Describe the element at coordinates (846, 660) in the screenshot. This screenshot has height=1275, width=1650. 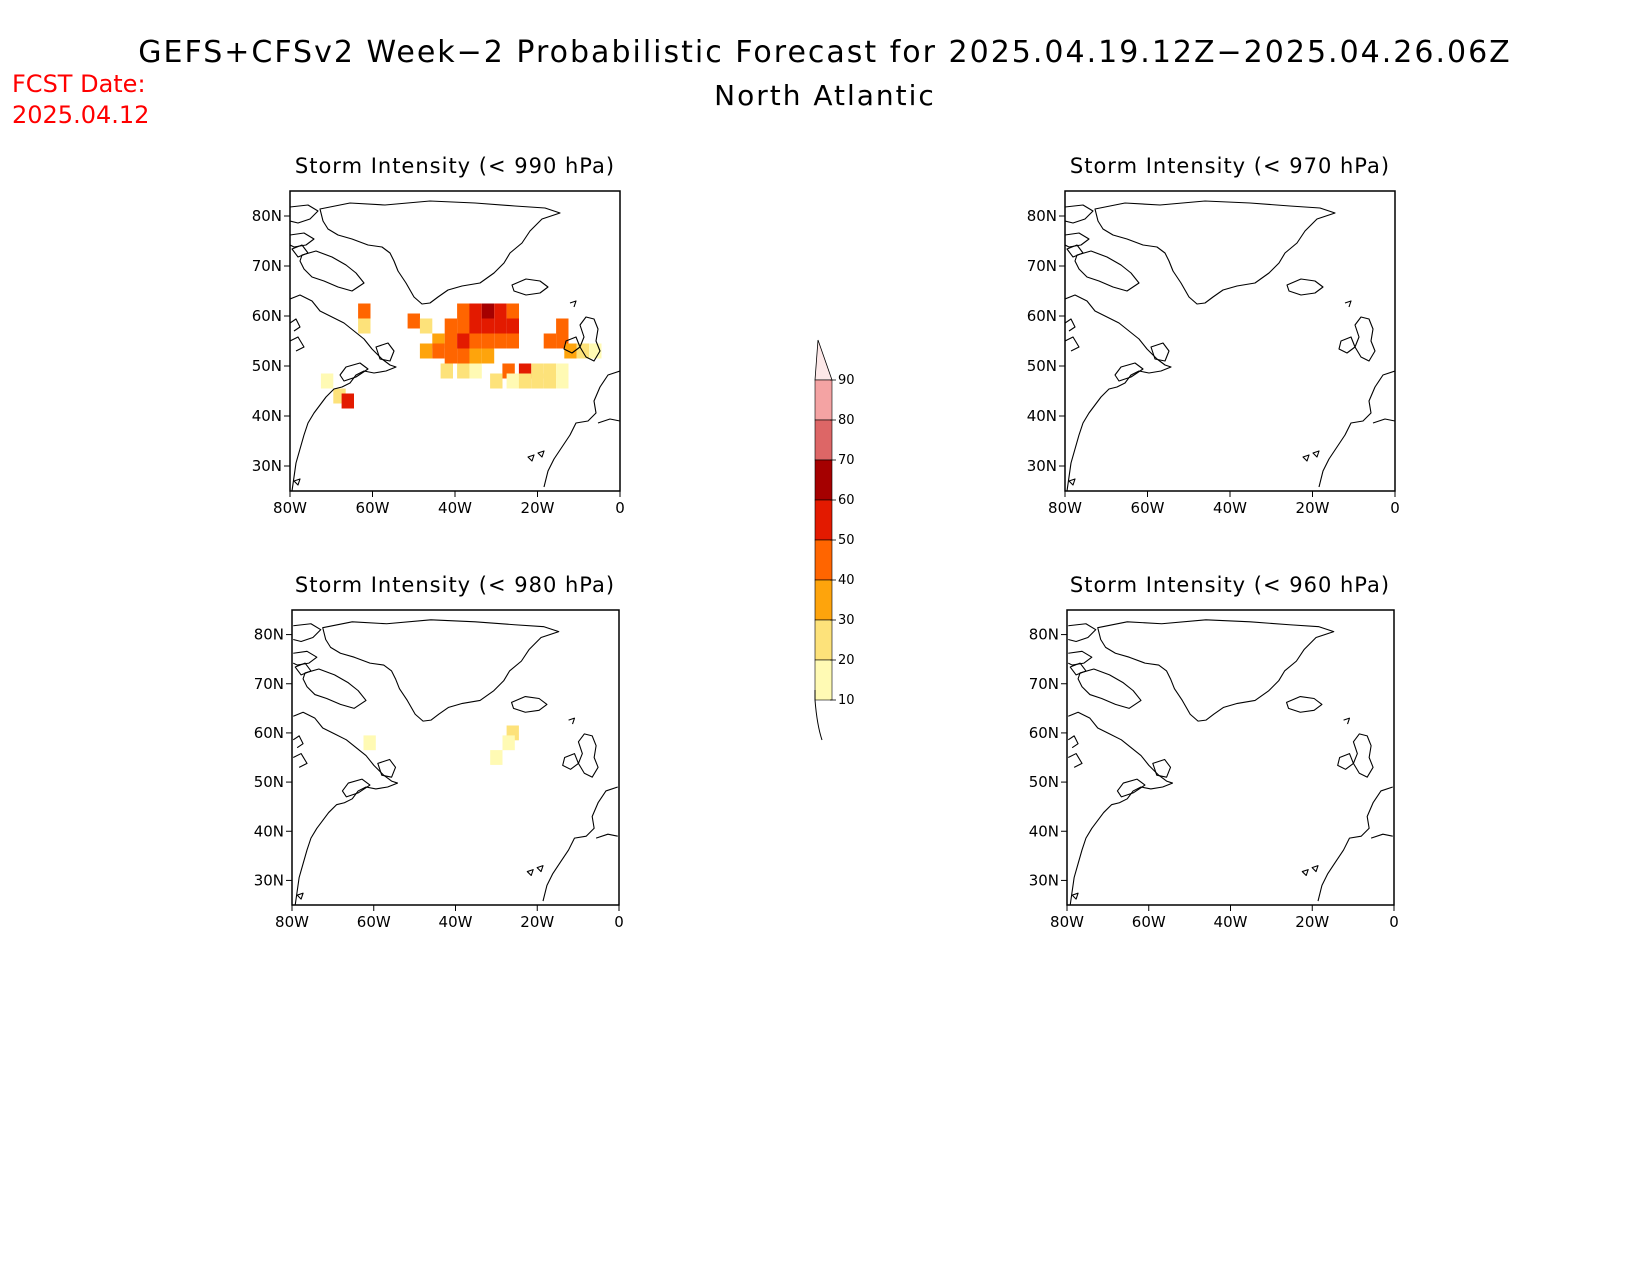
I see `colorbar-label: 20` at that location.